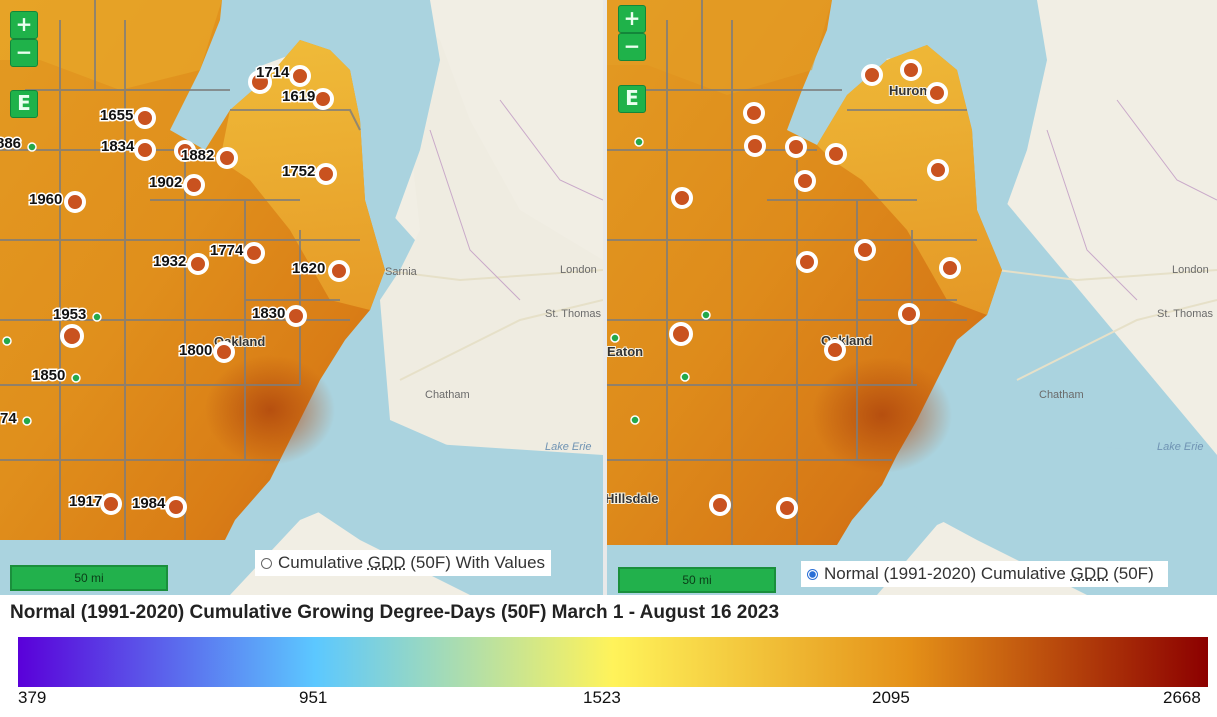 This screenshot has height=717, width=1217. I want to click on station-value: 74, so click(8, 418).